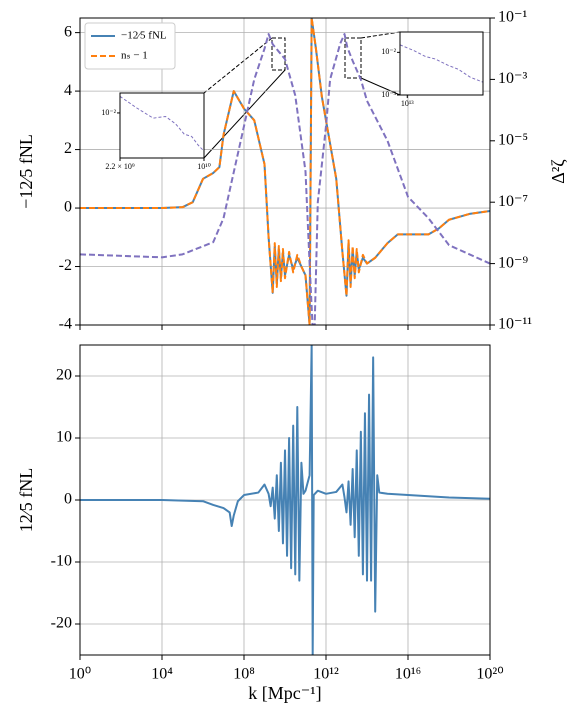 This screenshot has width=581, height=716. What do you see at coordinates (61, 561) in the screenshot?
I see `y-tick-label: -10` at bounding box center [61, 561].